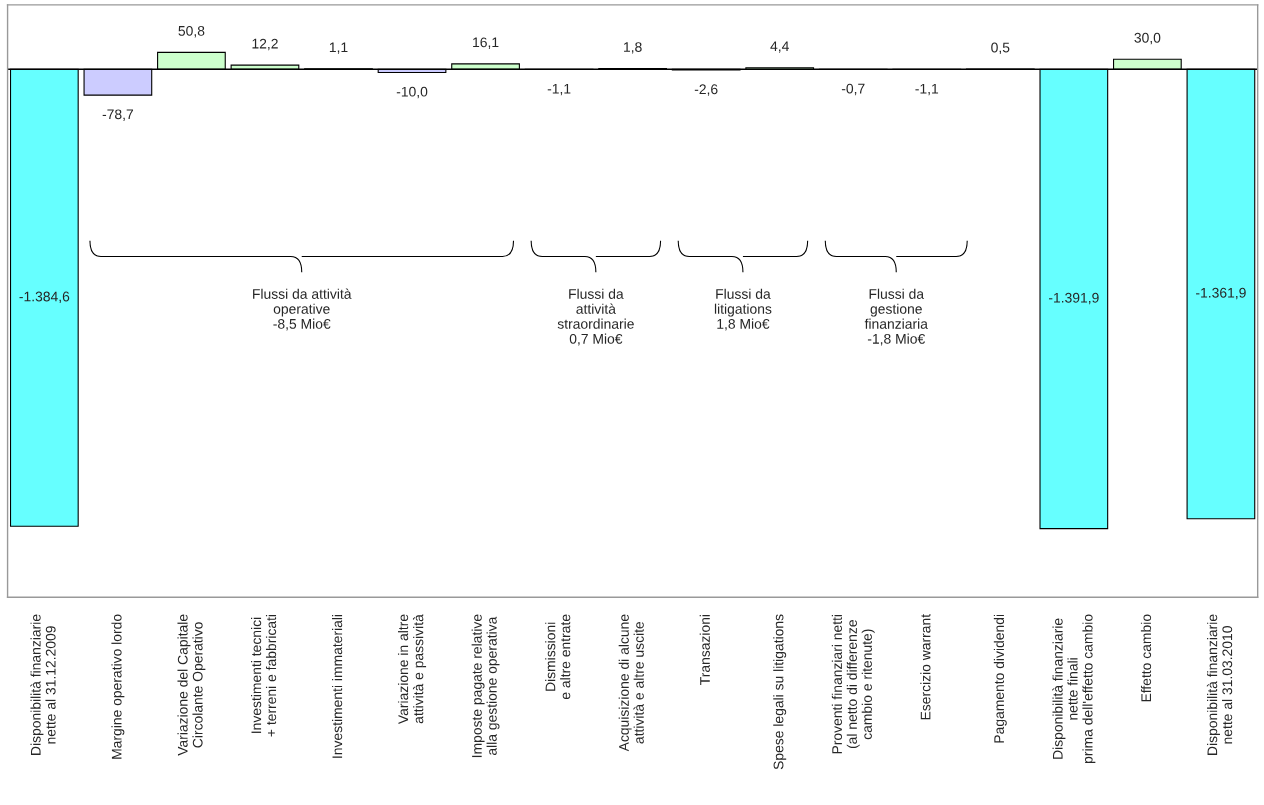 The image size is (1264, 805). What do you see at coordinates (1074, 688) in the screenshot?
I see `x-tick-label: Disponibilità finanziarie nette finali prima dell'effetto cambio` at bounding box center [1074, 688].